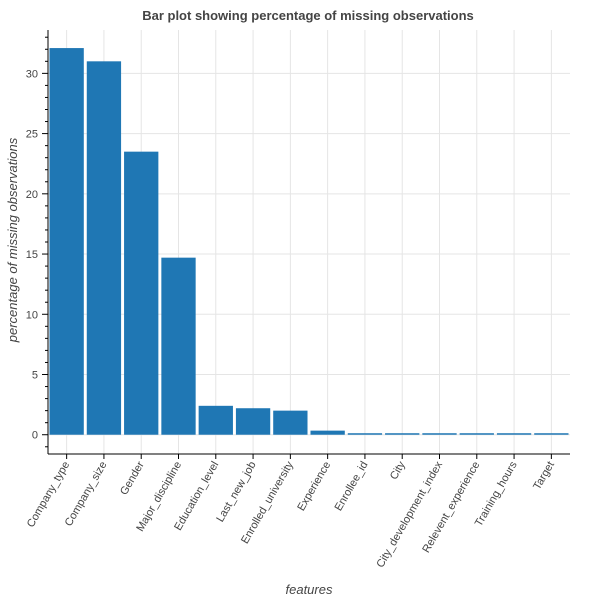 The image size is (600, 605). Describe the element at coordinates (409, 514) in the screenshot. I see `x-tick-label: City_development_index` at that location.